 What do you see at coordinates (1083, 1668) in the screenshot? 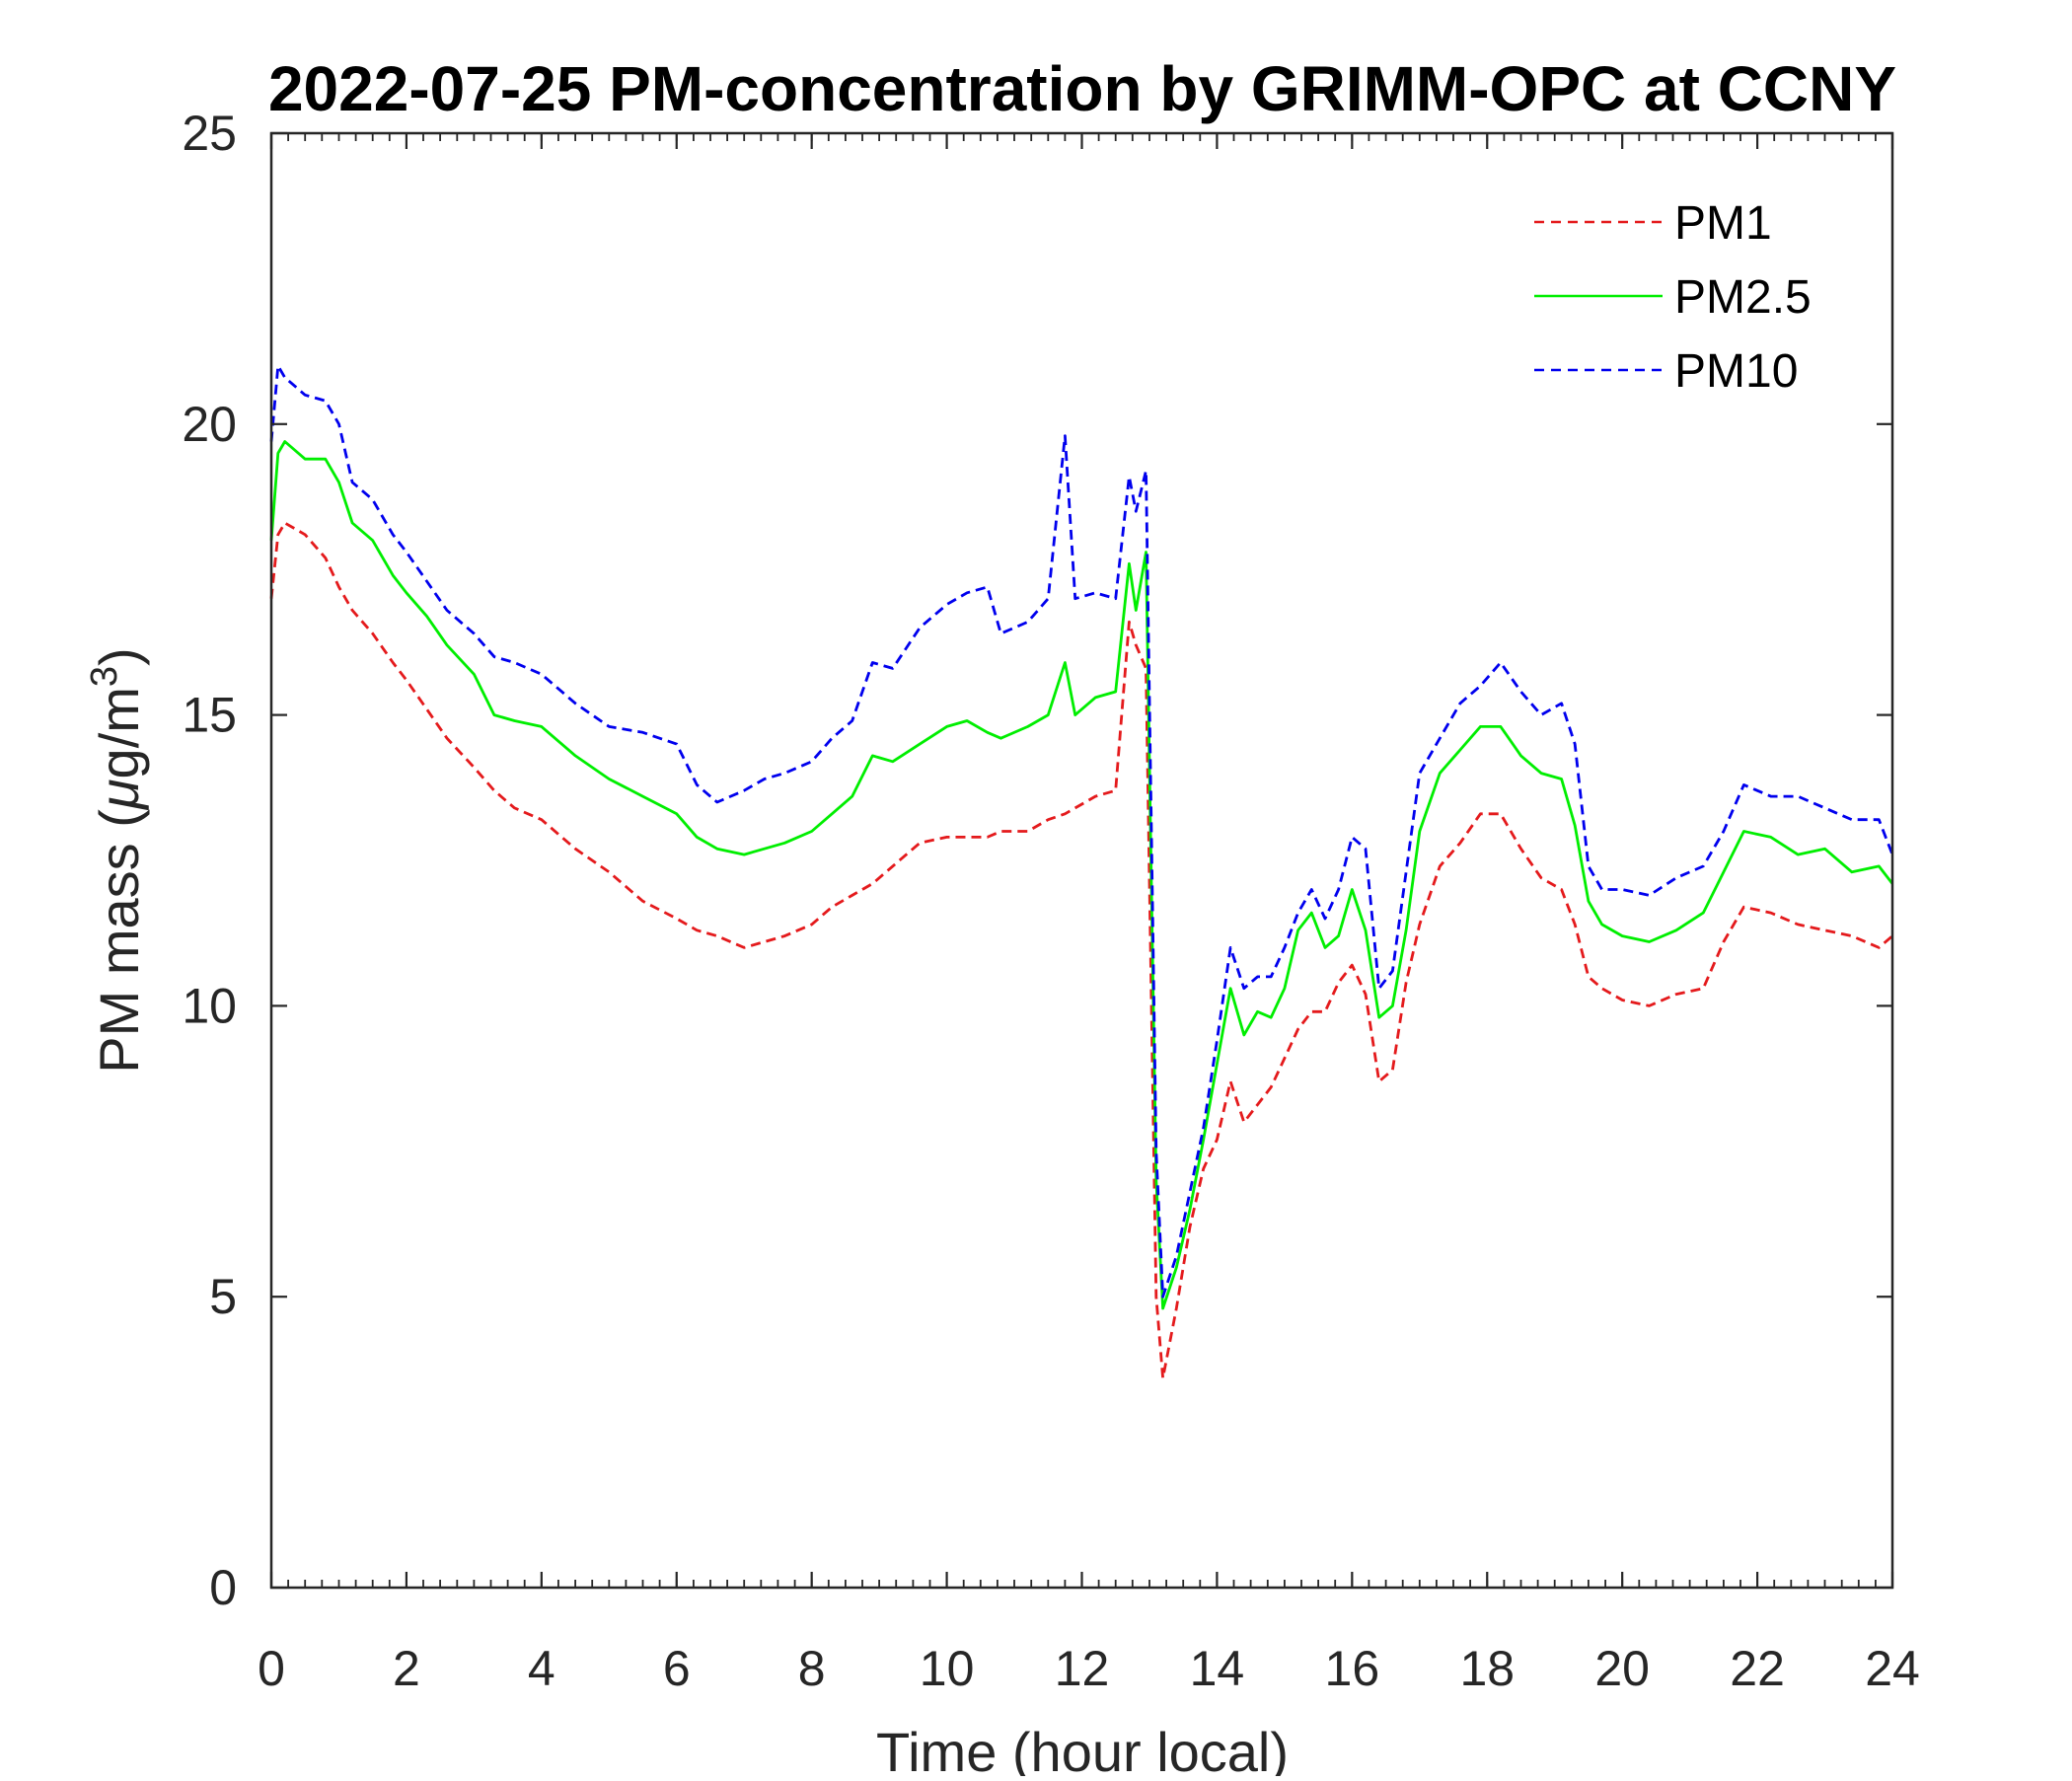
I see `x-tick-label: 12` at bounding box center [1083, 1668].